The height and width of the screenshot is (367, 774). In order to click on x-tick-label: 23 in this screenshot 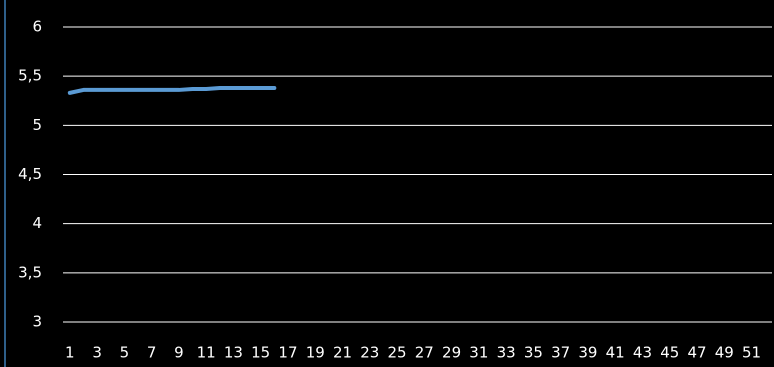, I will do `click(369, 353)`.